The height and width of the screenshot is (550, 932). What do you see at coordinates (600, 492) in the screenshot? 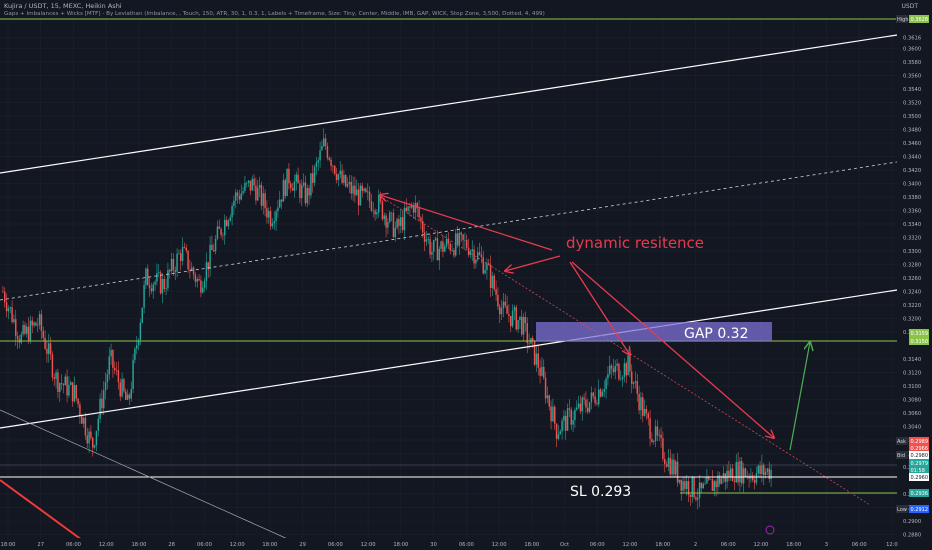
I see `sl-label: SL 0.293` at bounding box center [600, 492].